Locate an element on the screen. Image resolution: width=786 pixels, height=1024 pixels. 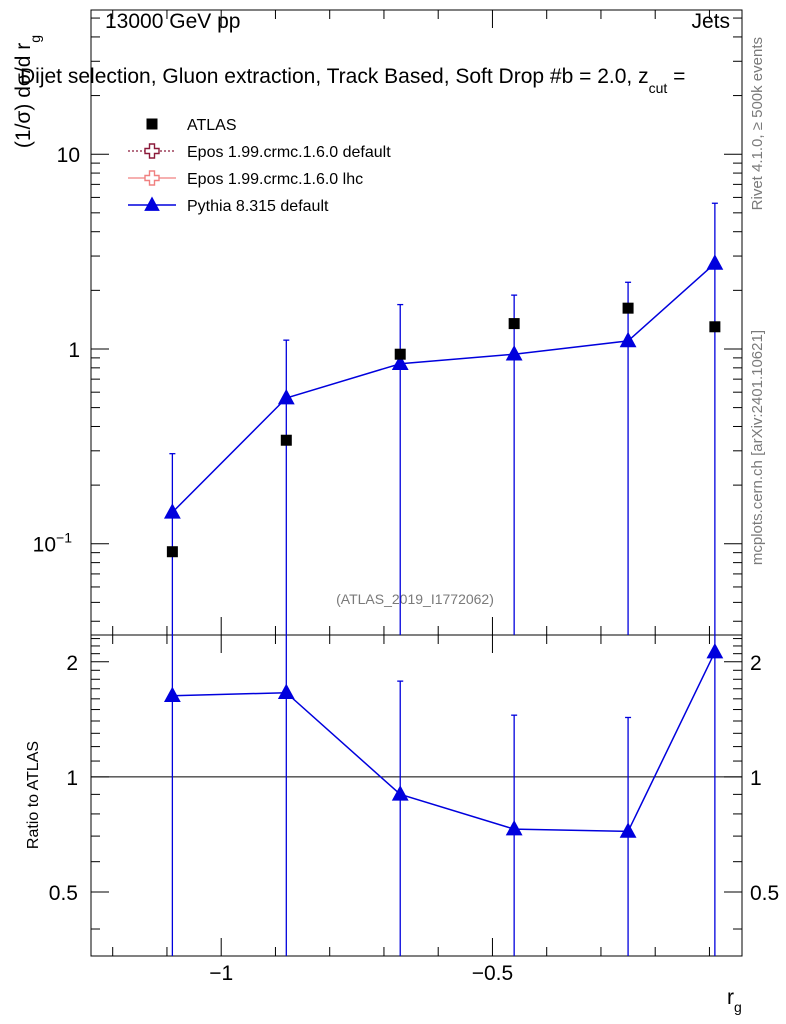
analysis-watermark: (ATLAS_2019_I1772062) is located at coordinates (415, 599).